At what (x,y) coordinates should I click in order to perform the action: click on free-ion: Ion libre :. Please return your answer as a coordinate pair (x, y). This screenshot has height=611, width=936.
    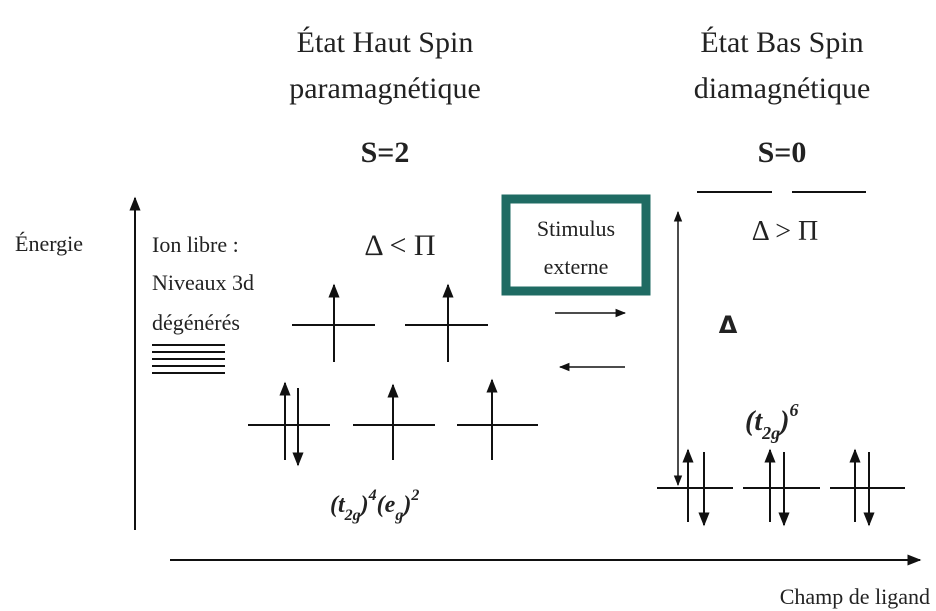
    Looking at the image, I should click on (195, 244).